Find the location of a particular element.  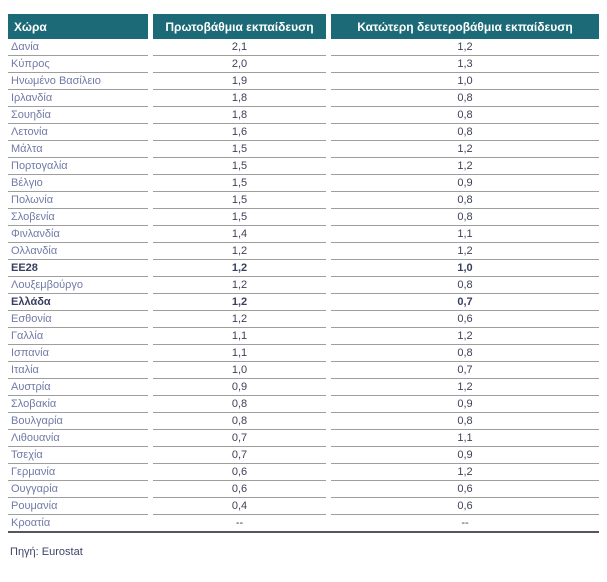

country-cell: Δανία is located at coordinates (78, 47).